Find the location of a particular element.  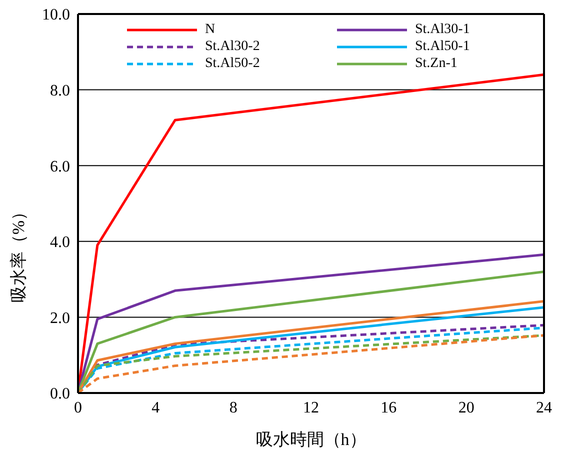

x-tick-label: 24 is located at coordinates (544, 407).